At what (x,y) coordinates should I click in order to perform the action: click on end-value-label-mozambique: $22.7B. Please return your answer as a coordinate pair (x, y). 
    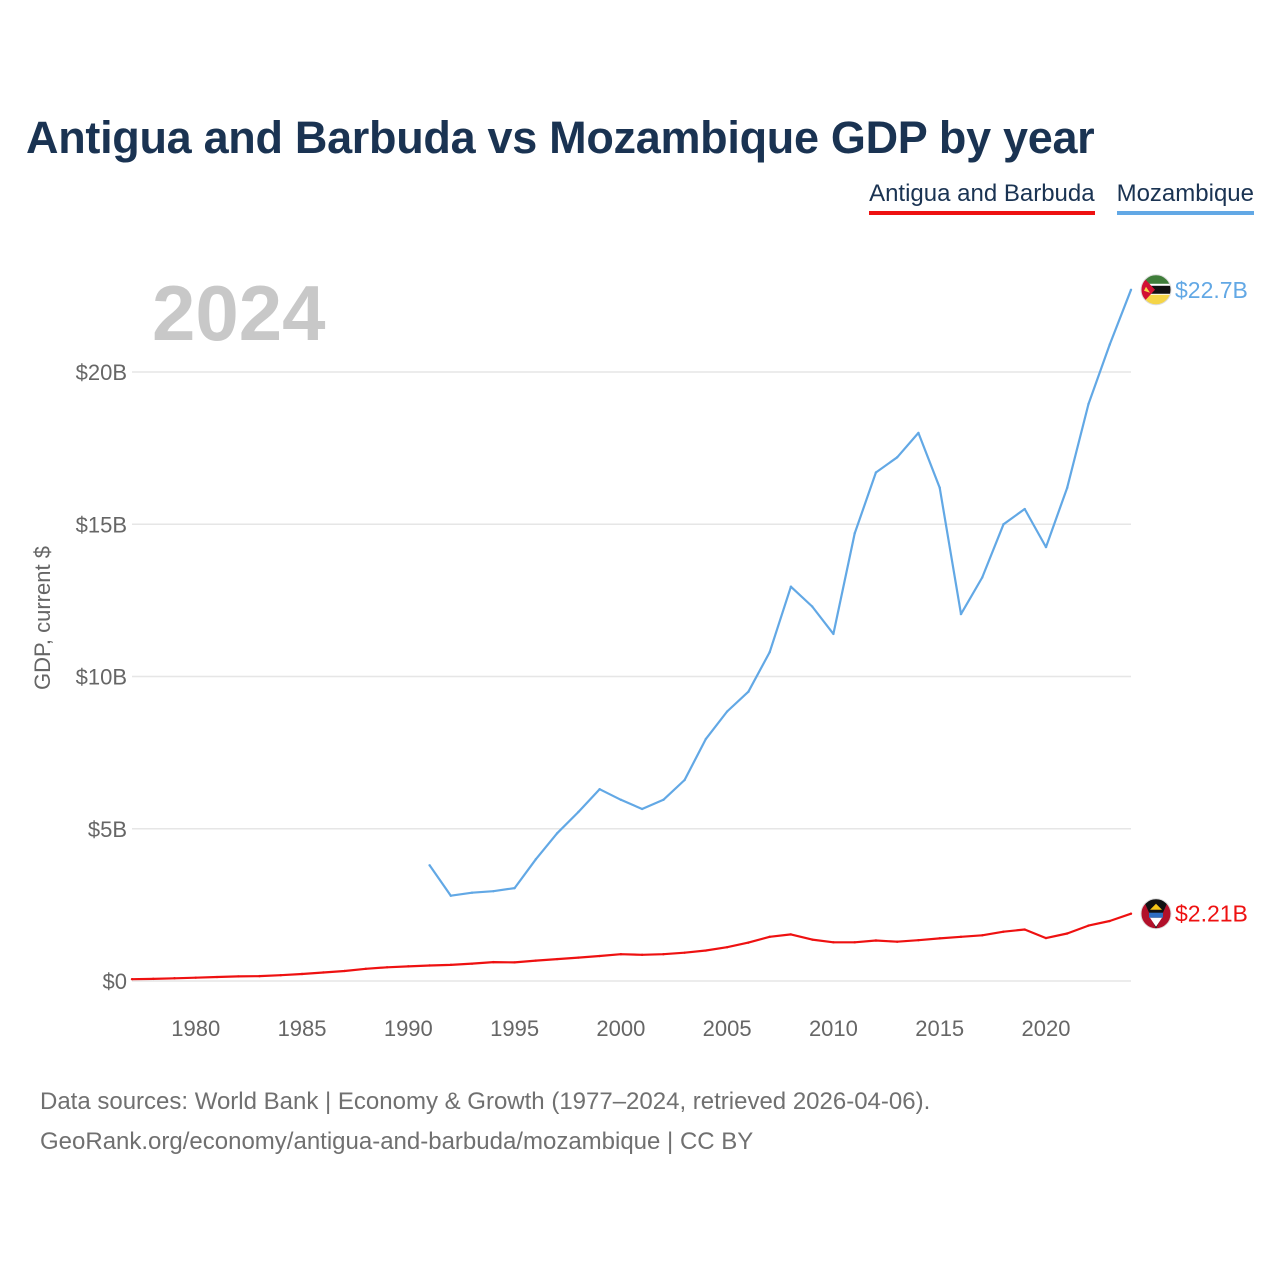
    Looking at the image, I should click on (1211, 290).